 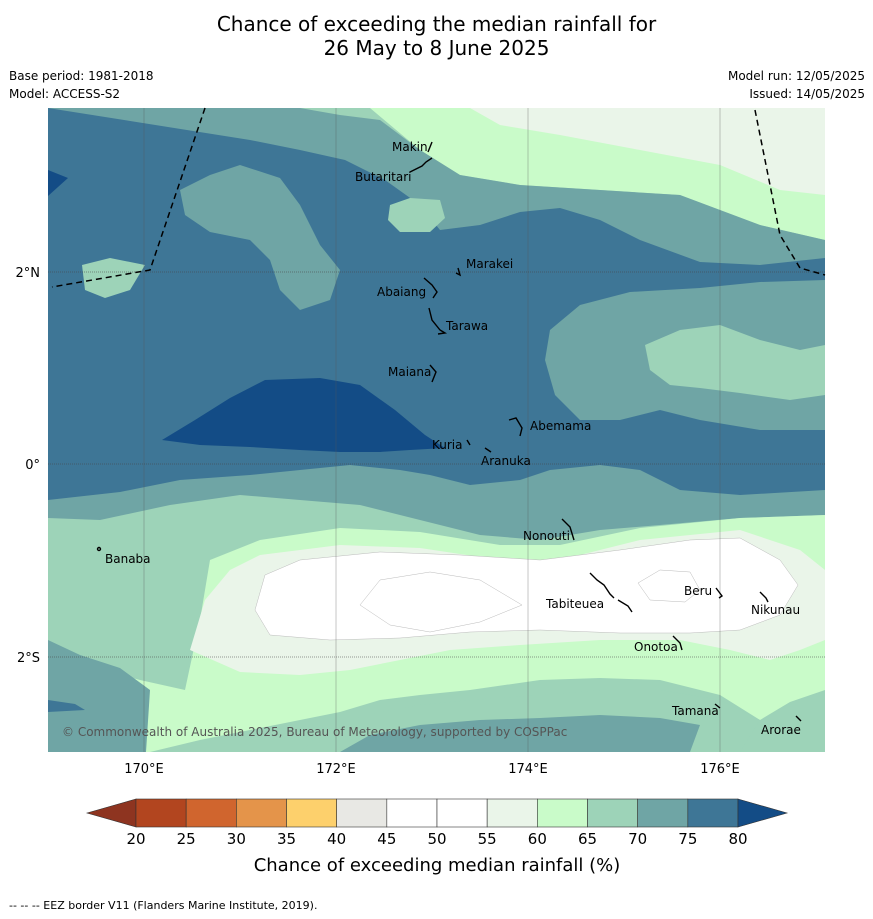 What do you see at coordinates (128, 559) in the screenshot?
I see `label-banaba: Banaba` at bounding box center [128, 559].